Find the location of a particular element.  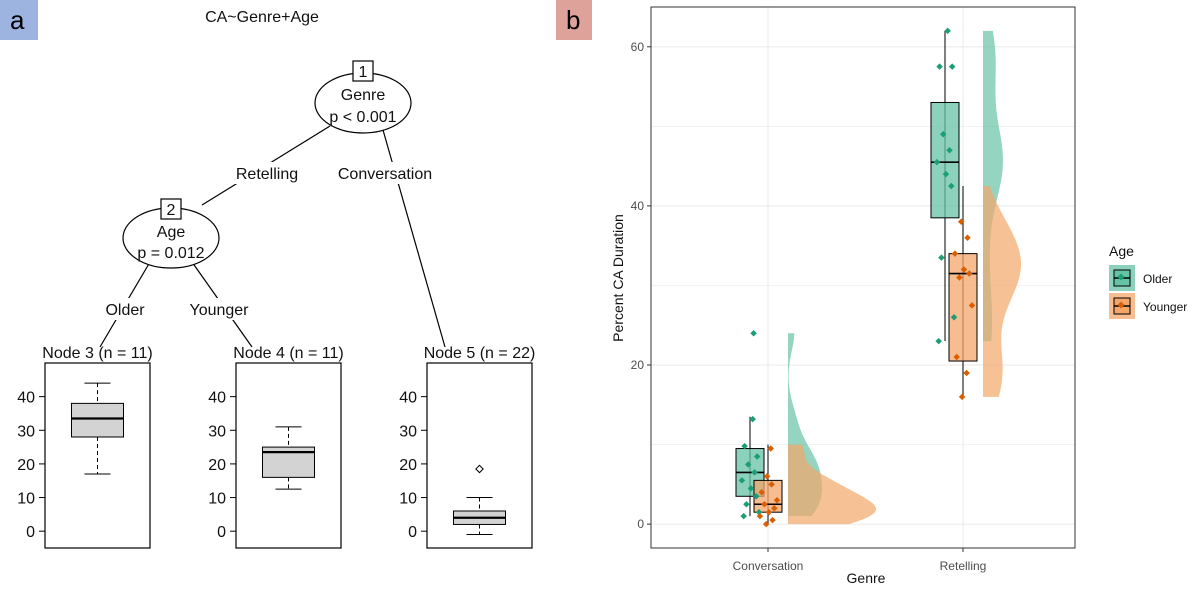

terminal-label: Node 4 (n = 11) is located at coordinates (288, 353).